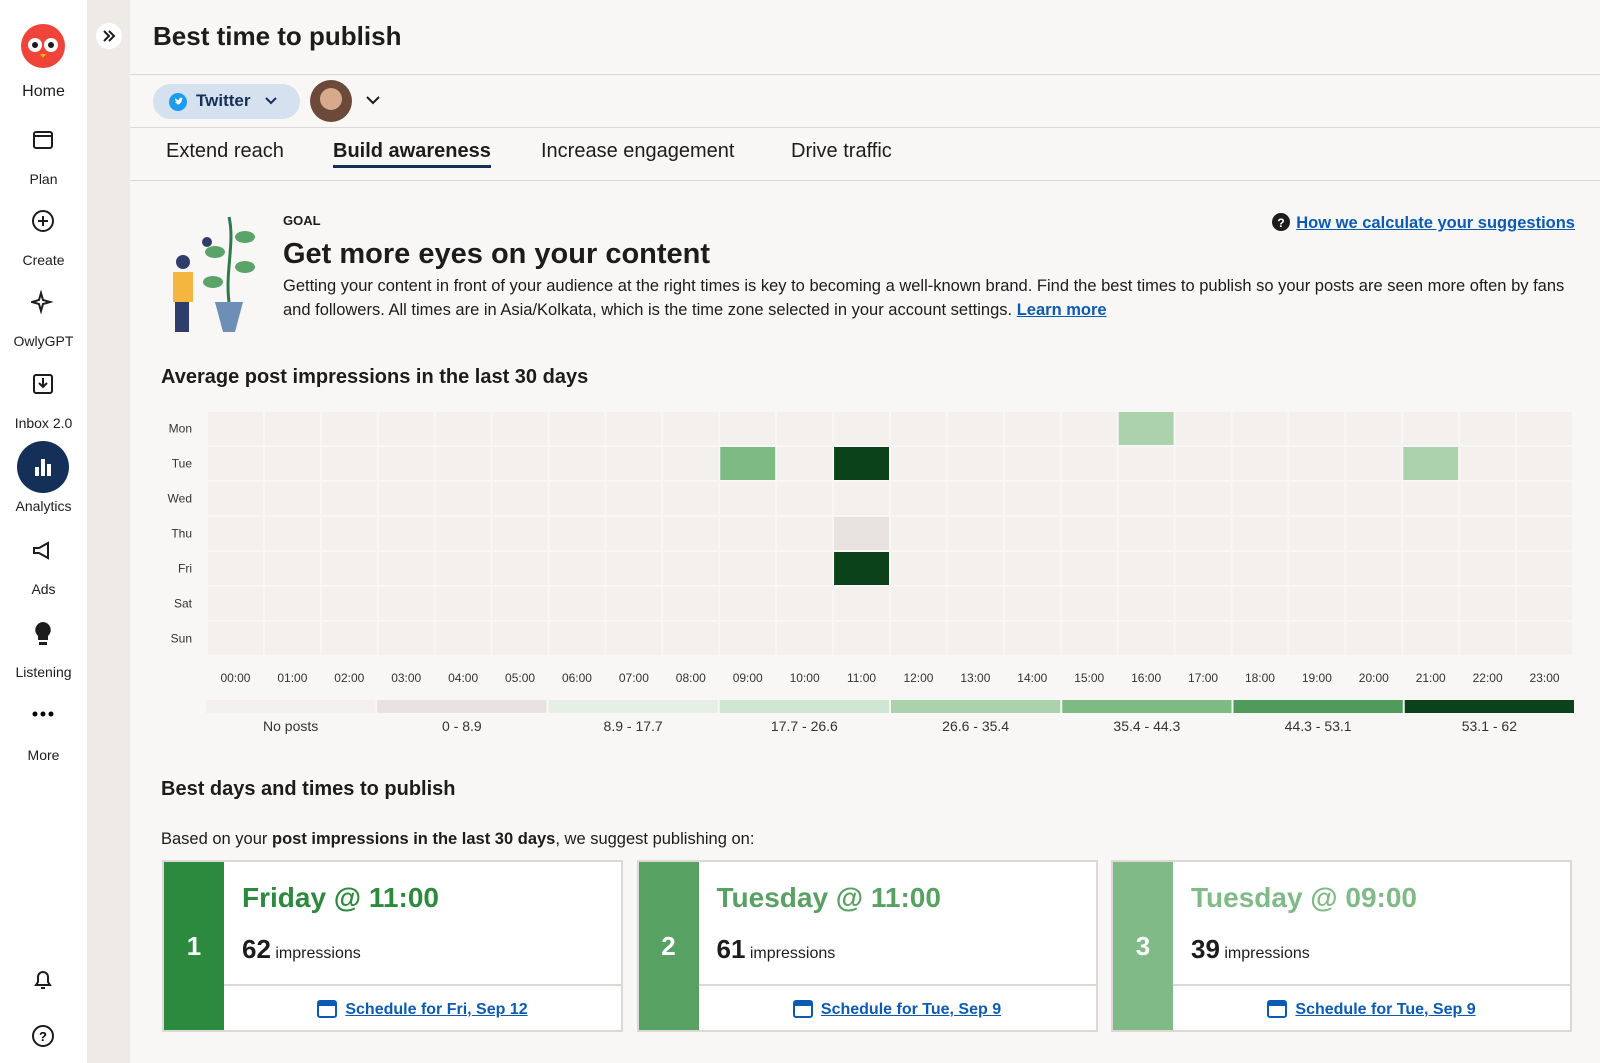 The height and width of the screenshot is (1063, 1600). I want to click on listening-icon, so click(43, 633).